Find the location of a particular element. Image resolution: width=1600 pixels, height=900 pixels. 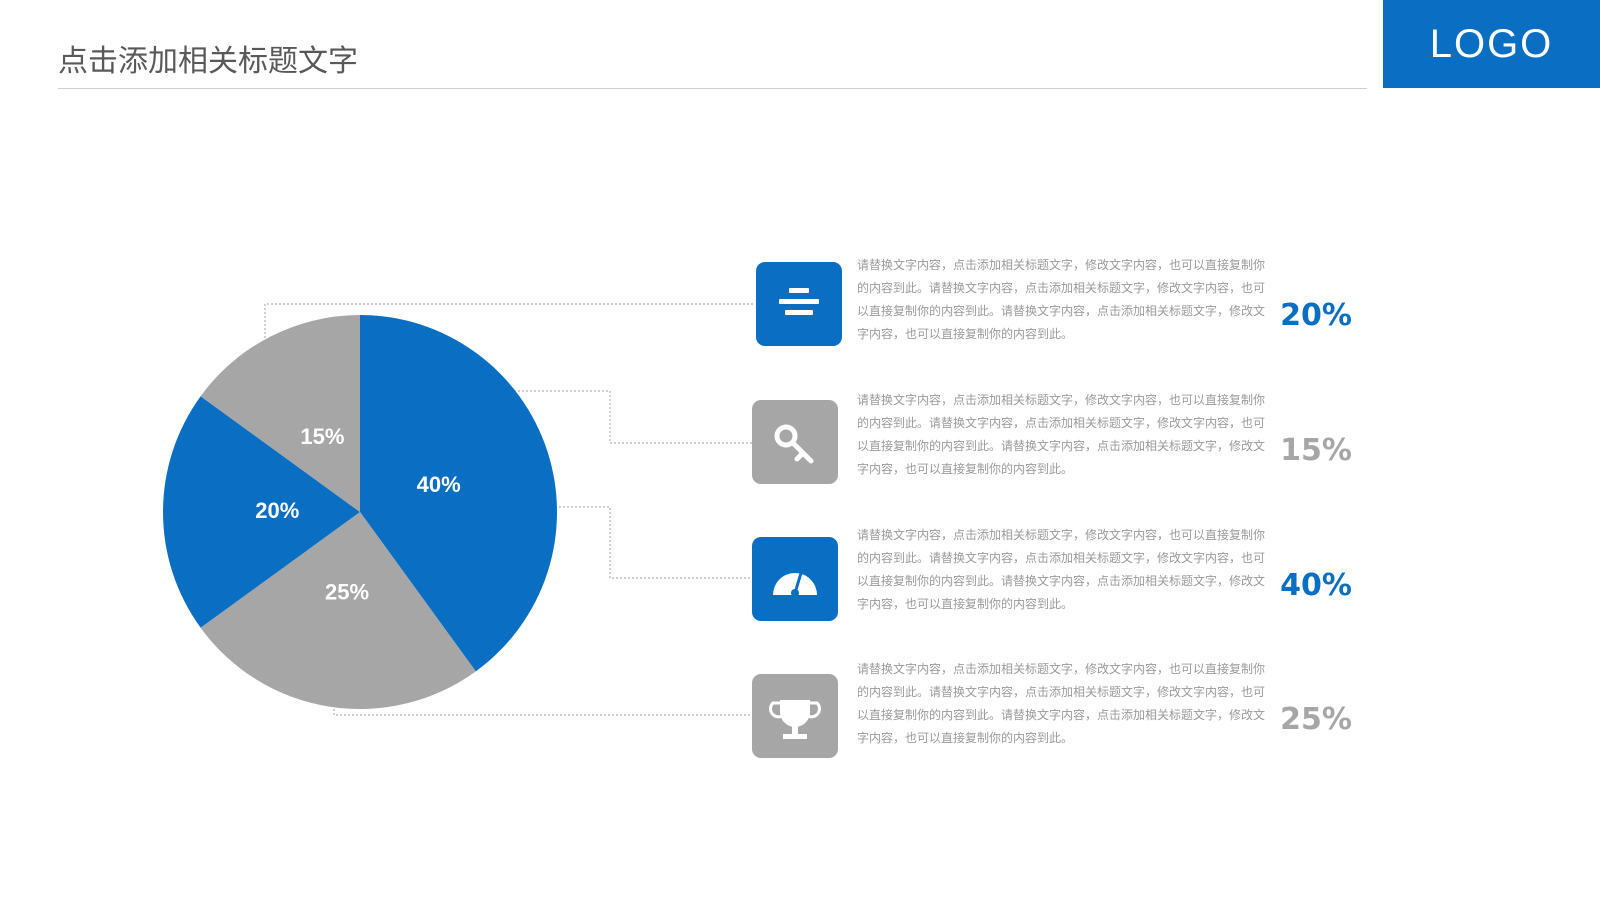

pie-label: 40% is located at coordinates (439, 484).